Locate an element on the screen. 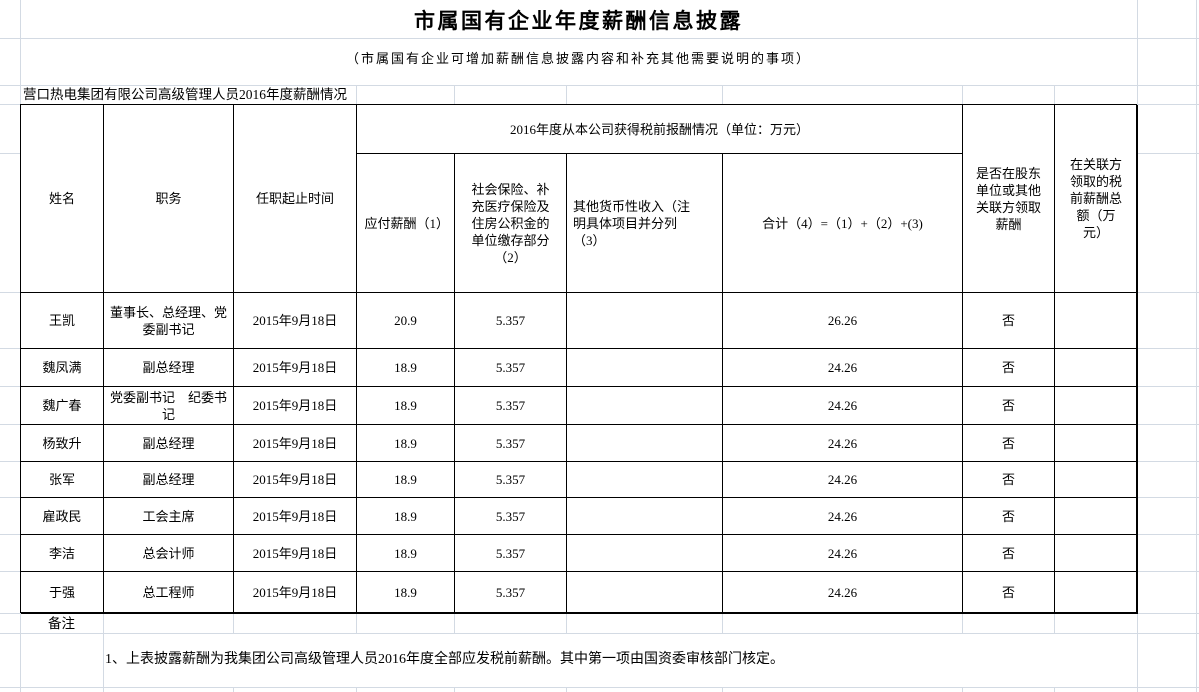 The image size is (1199, 692). col-header-other-income: 其他货币性收入（注明具体项目并分列（3） is located at coordinates (645, 223).